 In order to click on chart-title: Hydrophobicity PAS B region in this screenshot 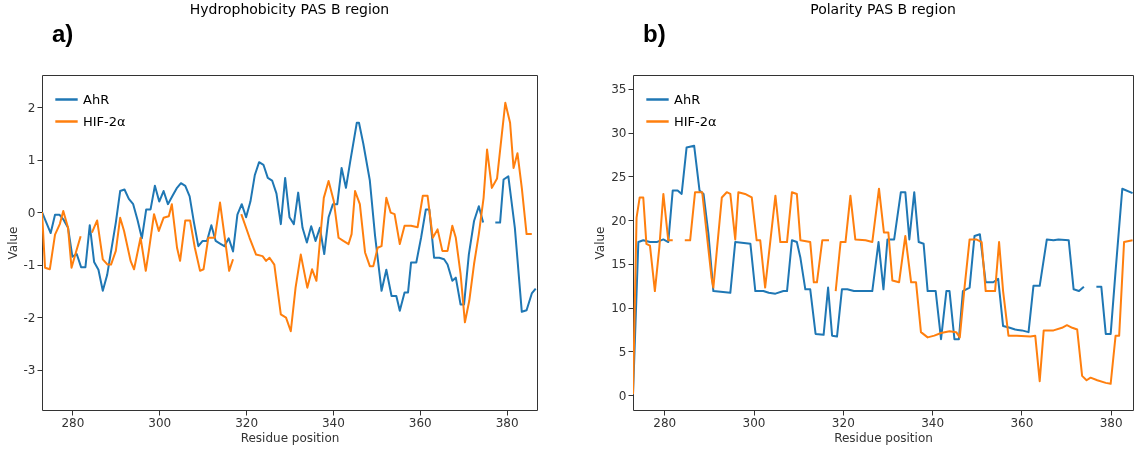, I will do `click(289, 9)`.